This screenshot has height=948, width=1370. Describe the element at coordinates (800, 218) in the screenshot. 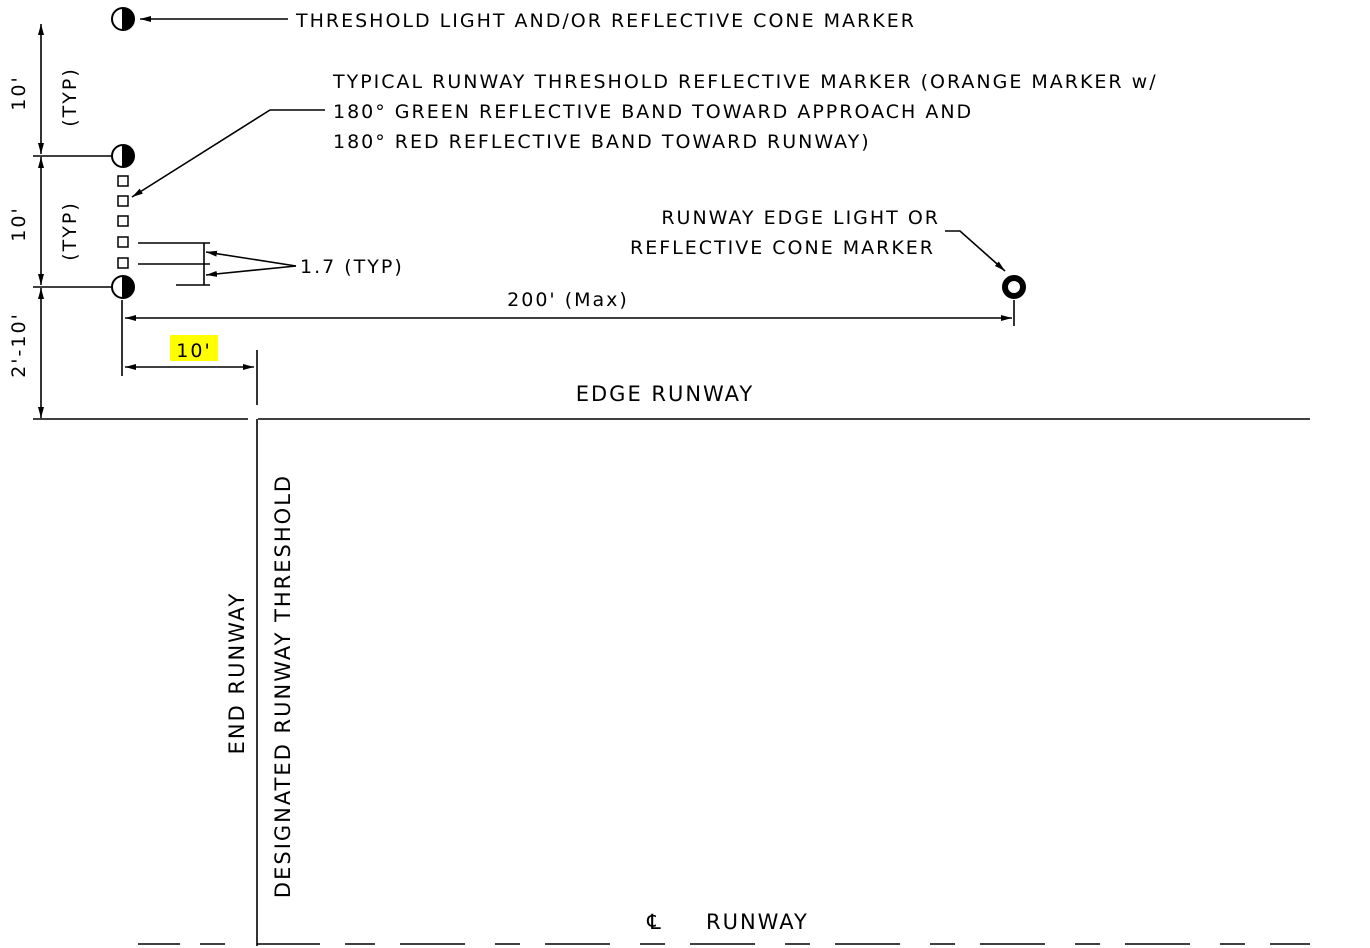

I see `edge-light-line1: RUNWAY EDGE LIGHT OR` at that location.